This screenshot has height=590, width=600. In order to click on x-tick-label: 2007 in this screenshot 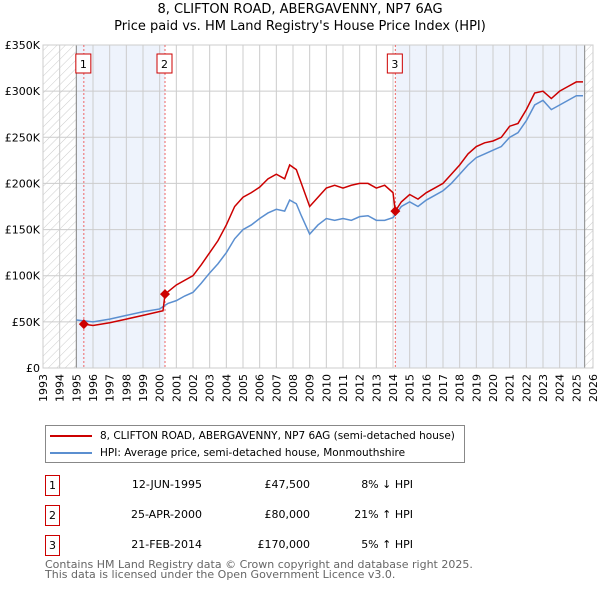, I will do `click(276, 388)`.